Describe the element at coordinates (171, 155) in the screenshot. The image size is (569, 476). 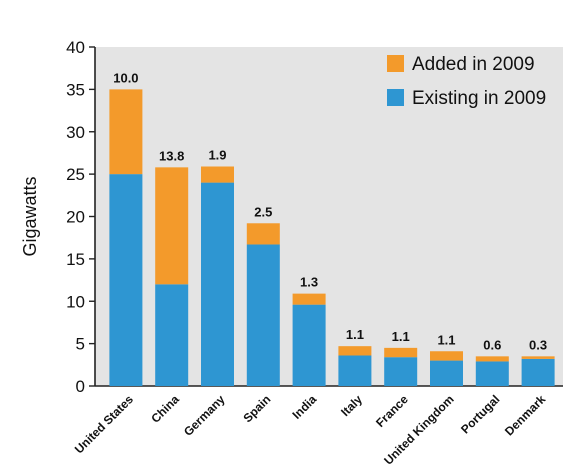
I see `data-label: 13.8` at that location.